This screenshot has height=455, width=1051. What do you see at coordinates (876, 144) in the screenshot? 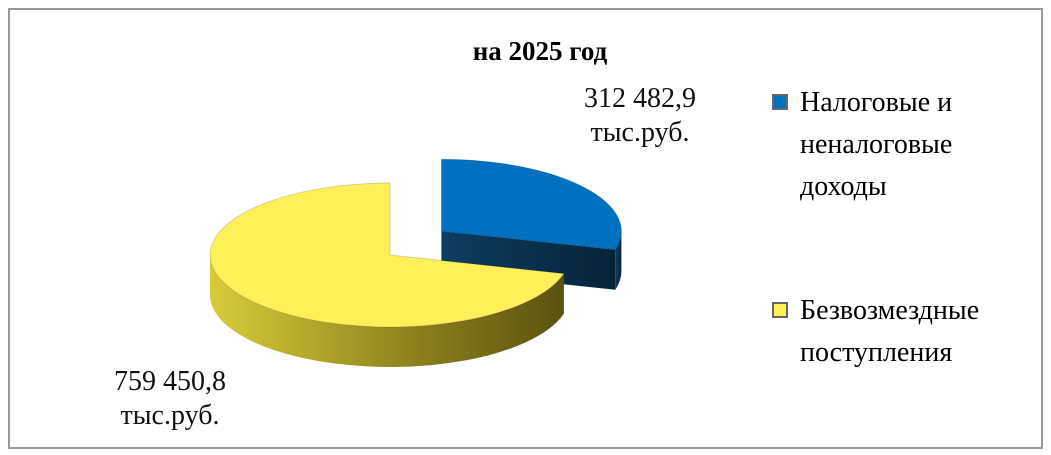
I see `legend-label: Налоговые и неналоговые доходы` at bounding box center [876, 144].